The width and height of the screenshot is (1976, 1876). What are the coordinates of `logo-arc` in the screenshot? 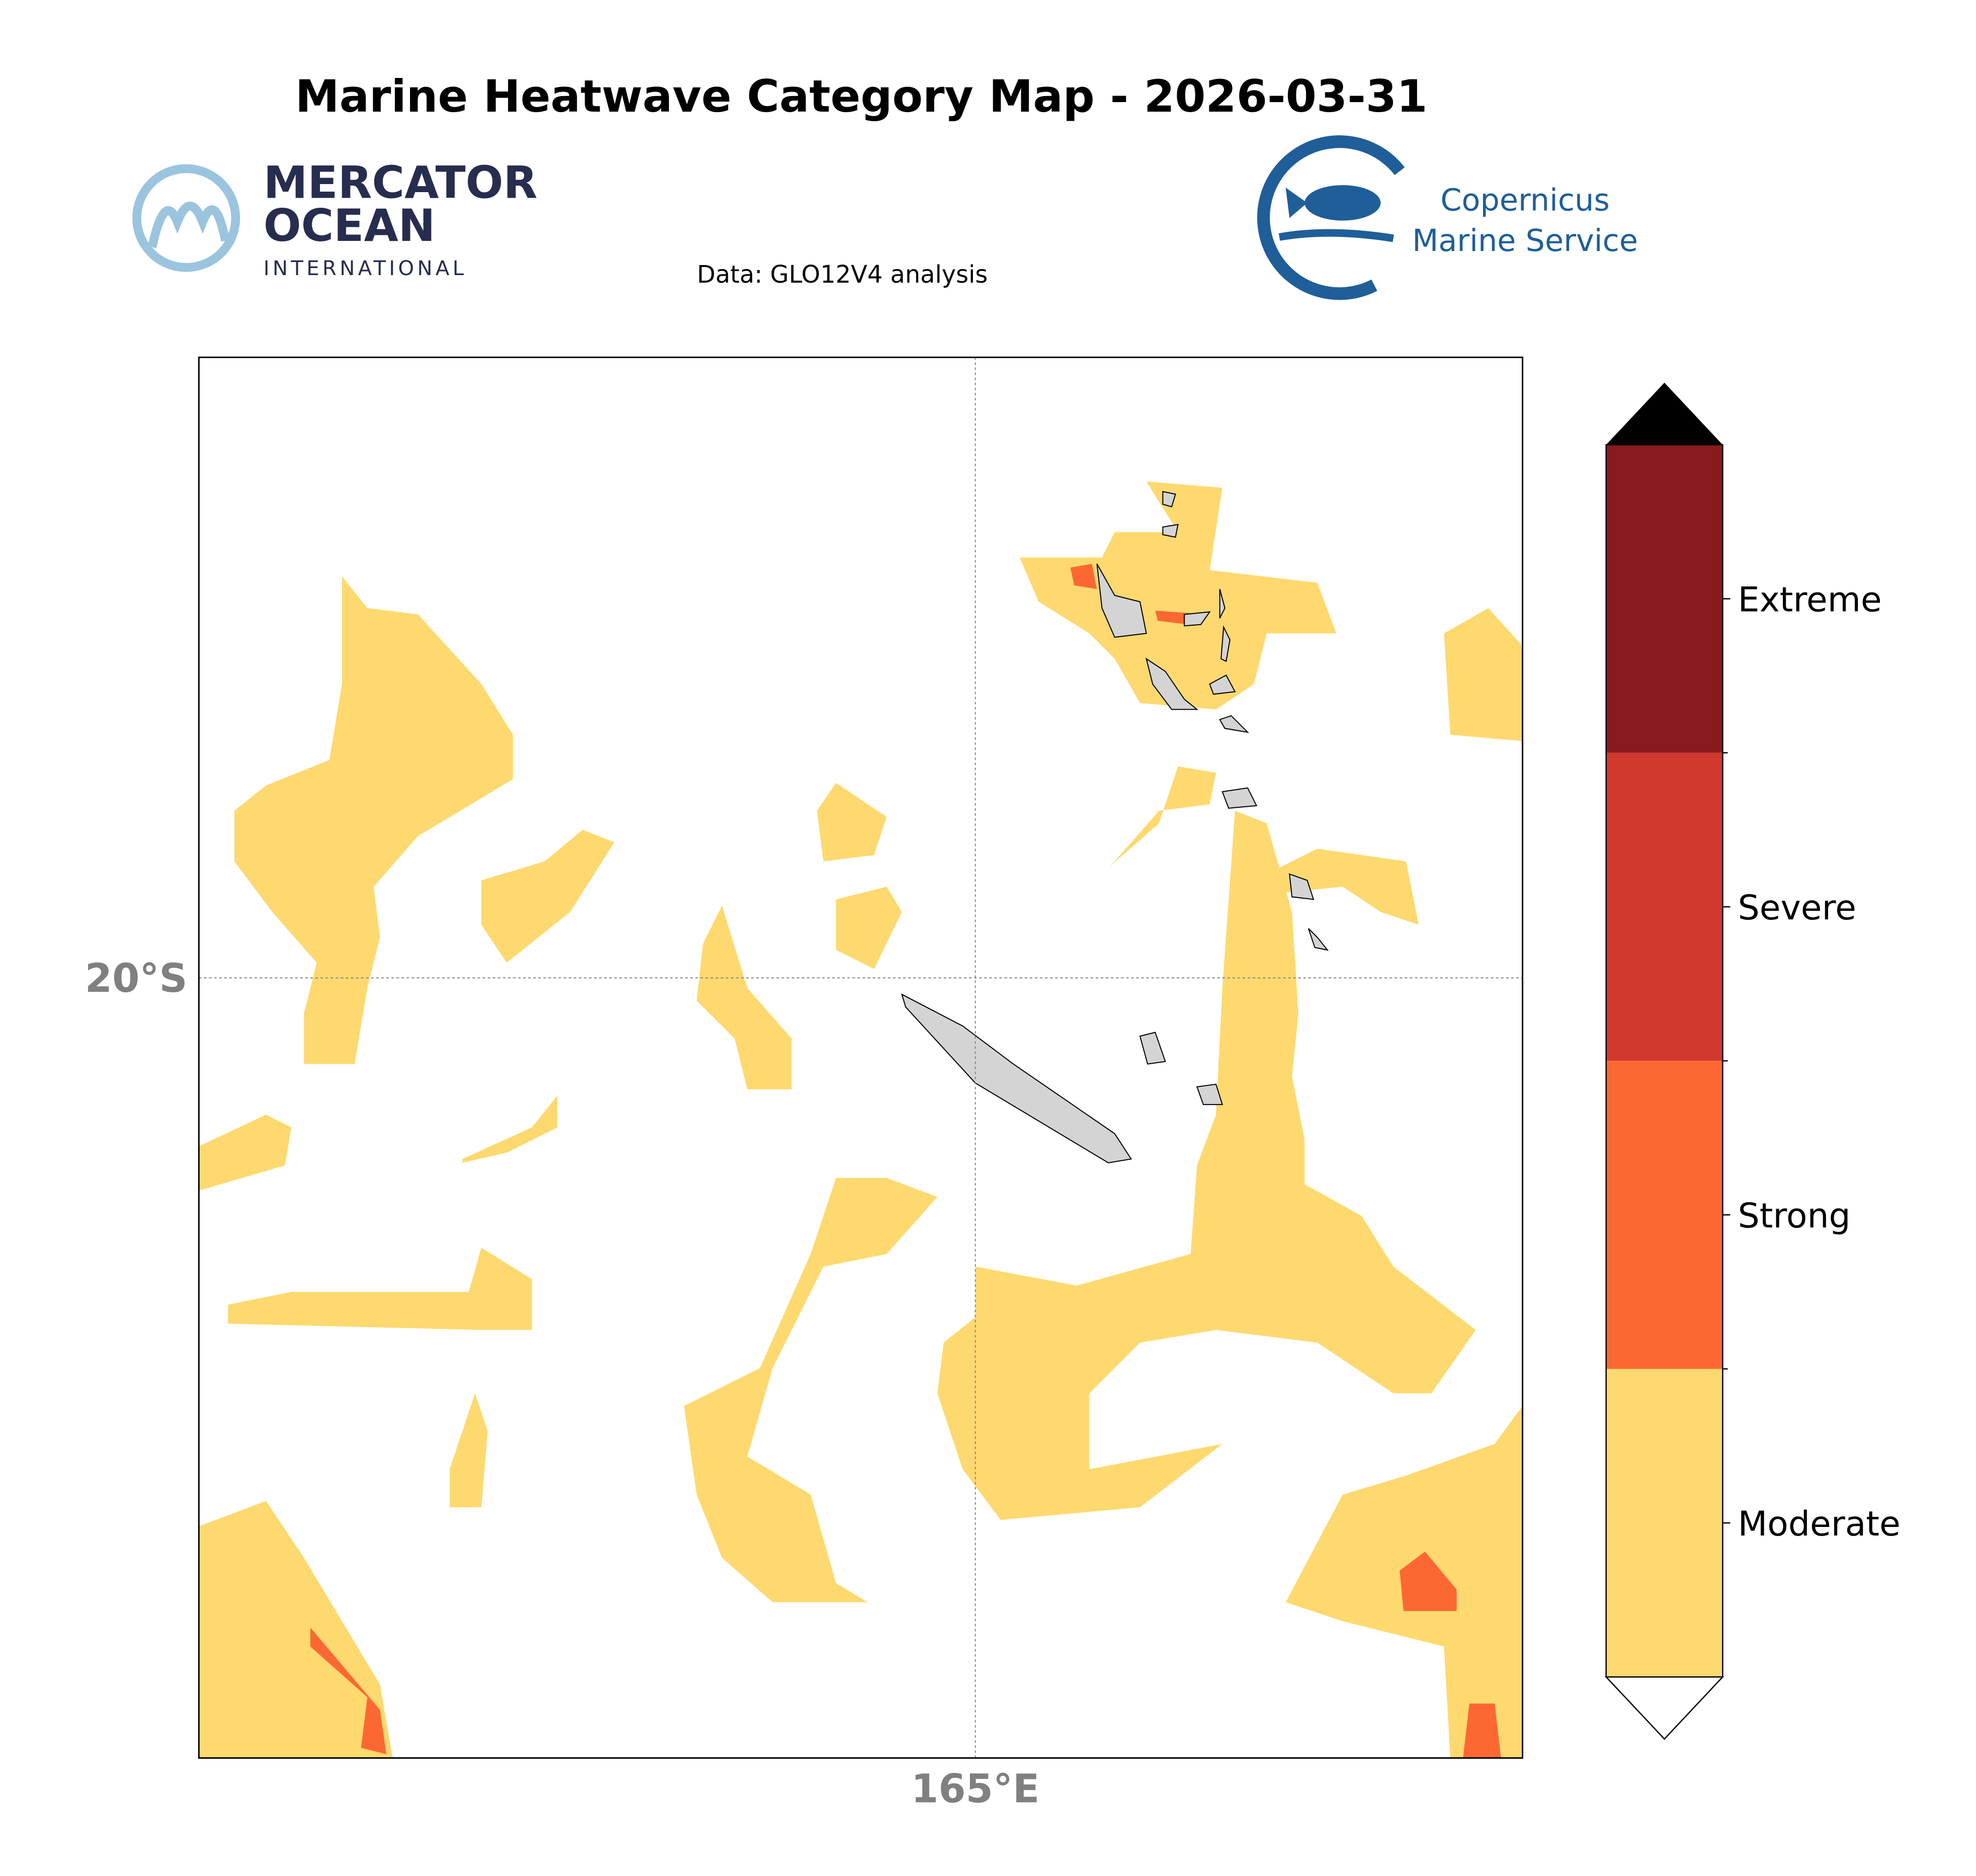 It's located at (1331, 217).